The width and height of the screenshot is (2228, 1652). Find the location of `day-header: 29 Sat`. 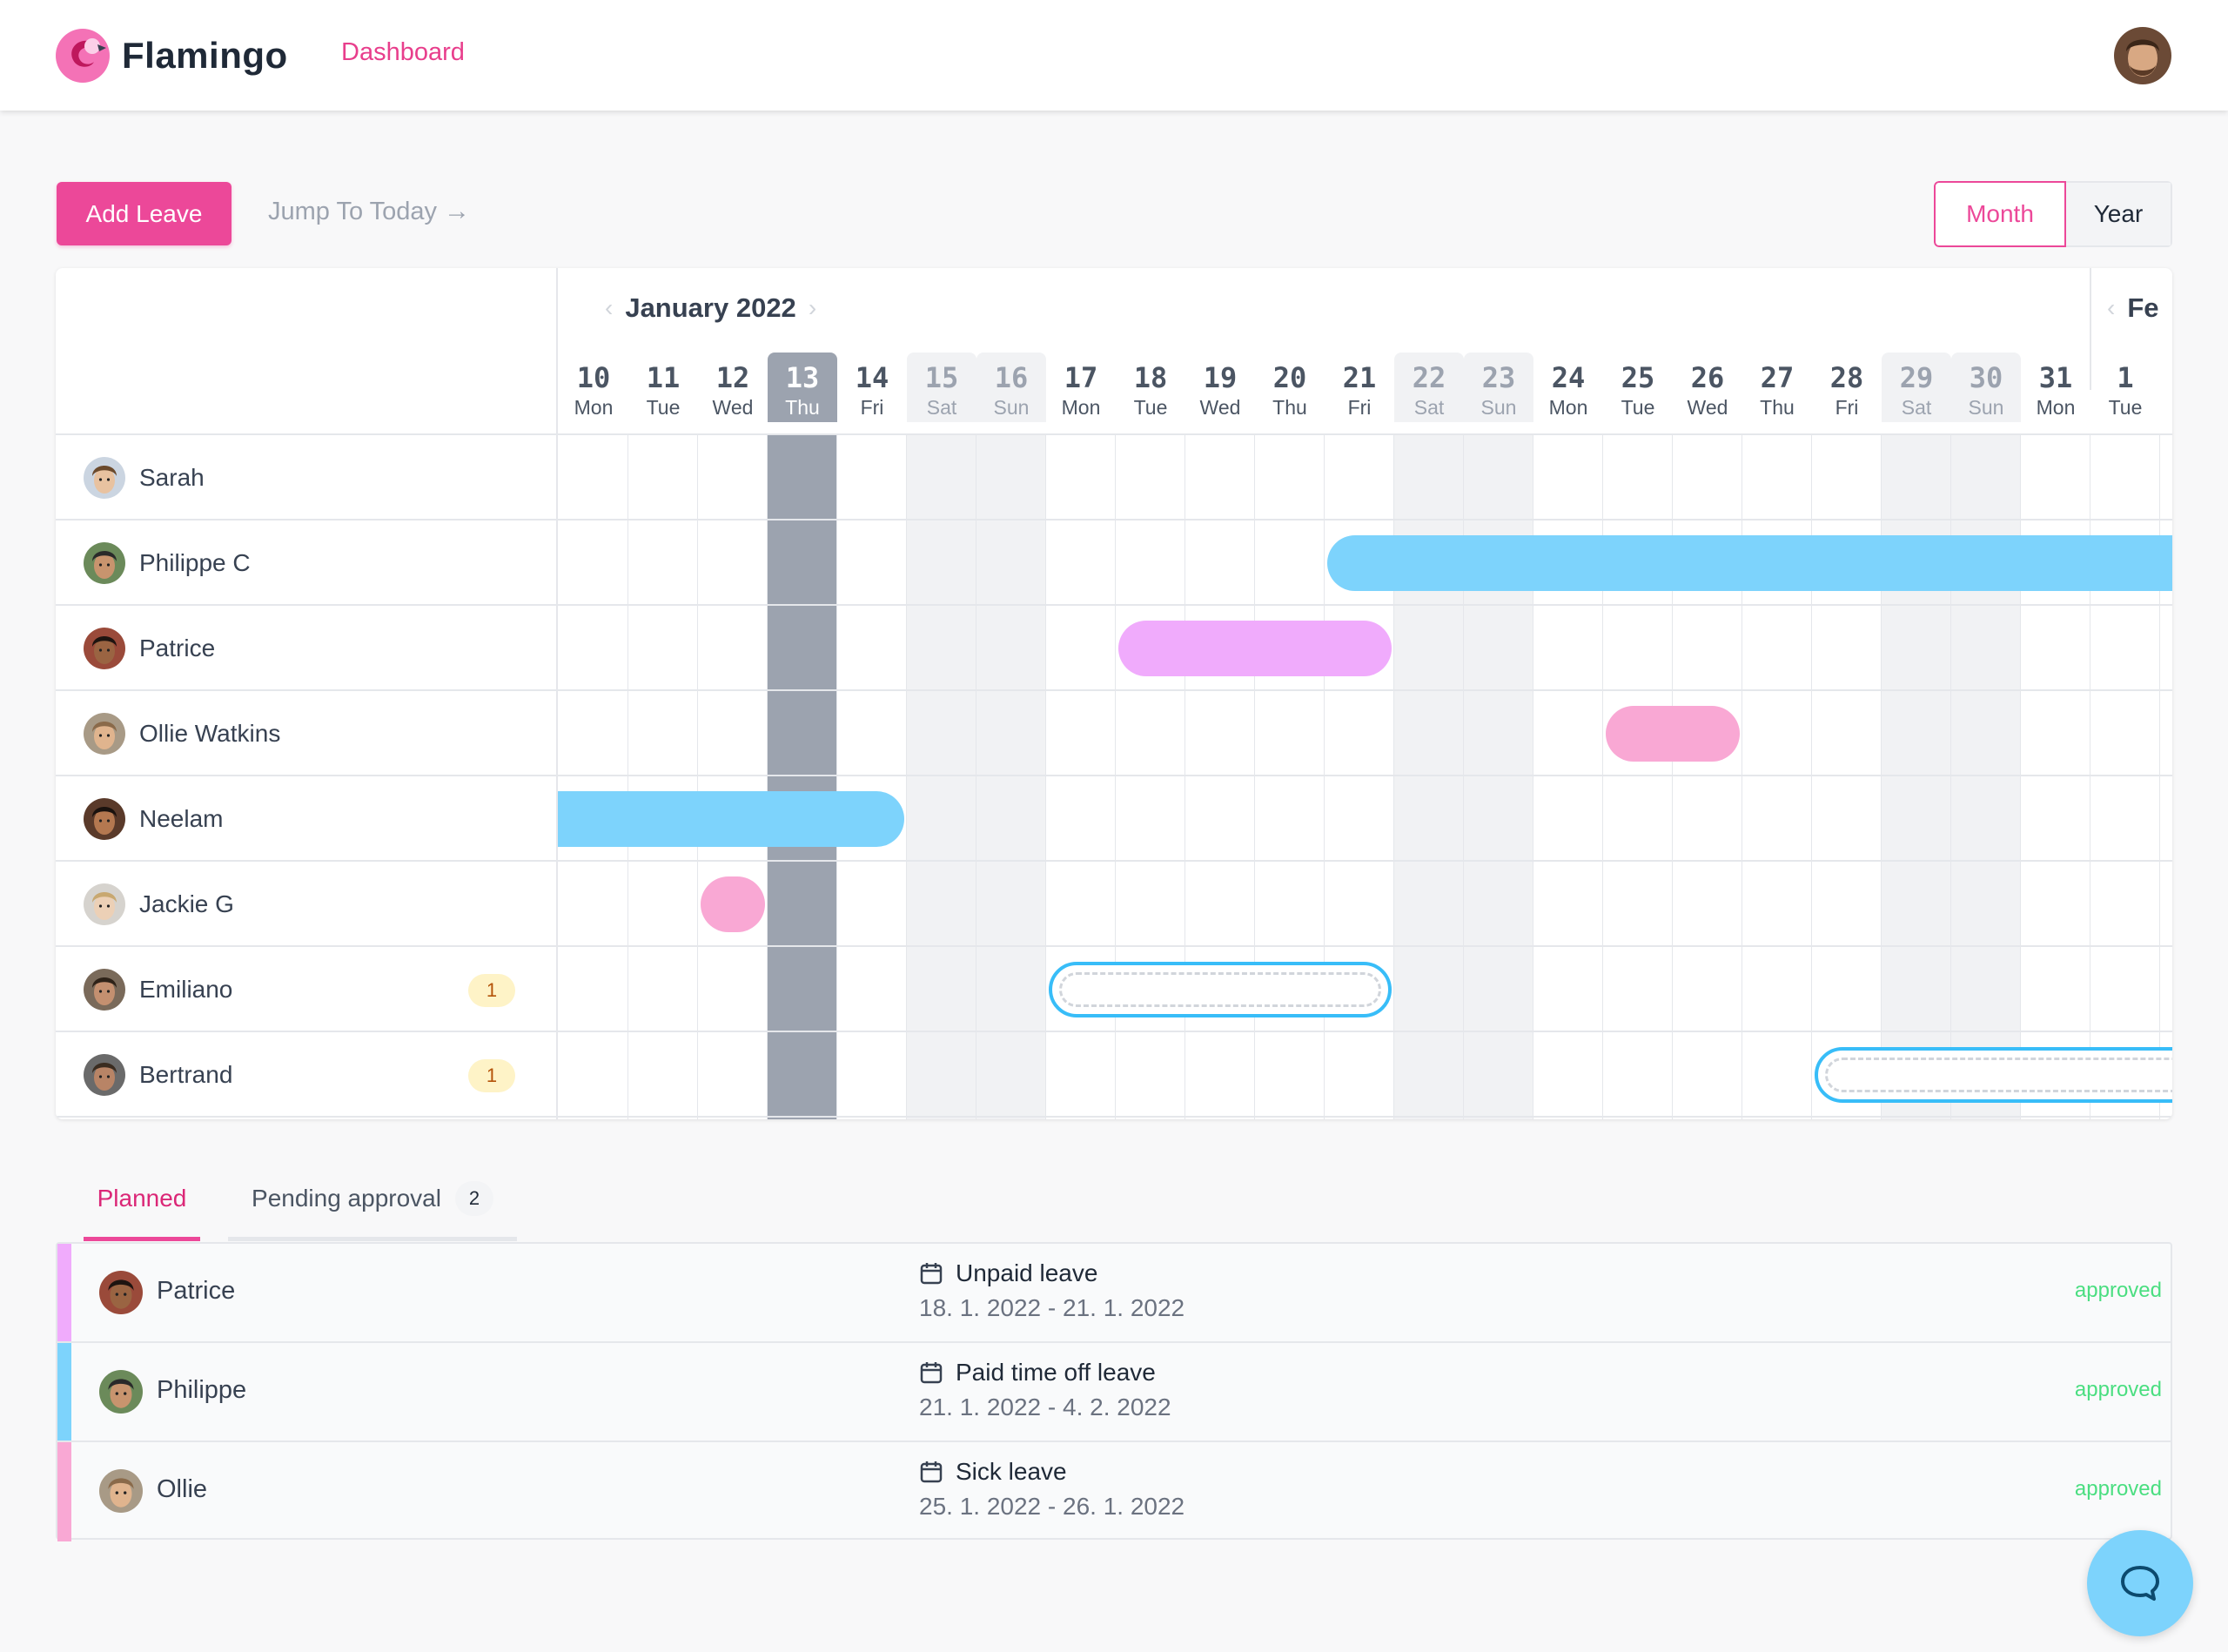

day-header: 29 Sat is located at coordinates (1916, 388).